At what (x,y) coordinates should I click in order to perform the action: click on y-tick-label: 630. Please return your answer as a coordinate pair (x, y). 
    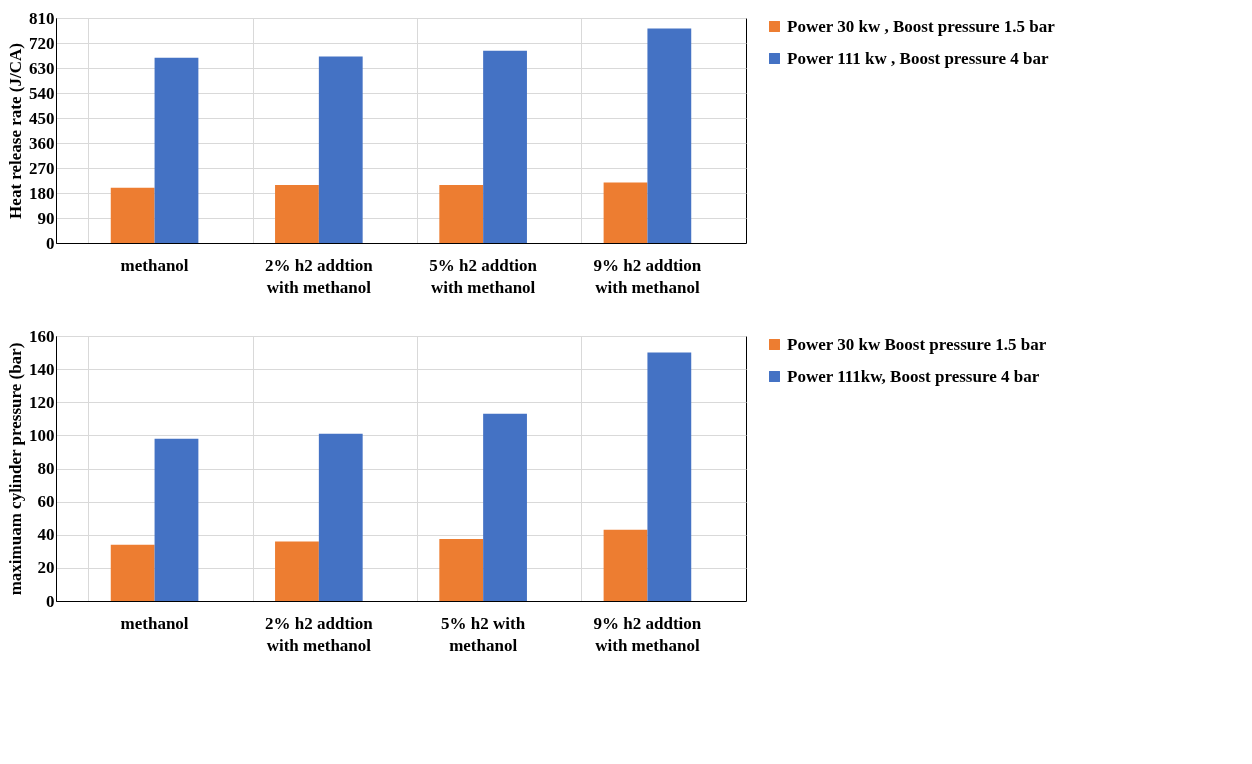
    Looking at the image, I should click on (42, 68).